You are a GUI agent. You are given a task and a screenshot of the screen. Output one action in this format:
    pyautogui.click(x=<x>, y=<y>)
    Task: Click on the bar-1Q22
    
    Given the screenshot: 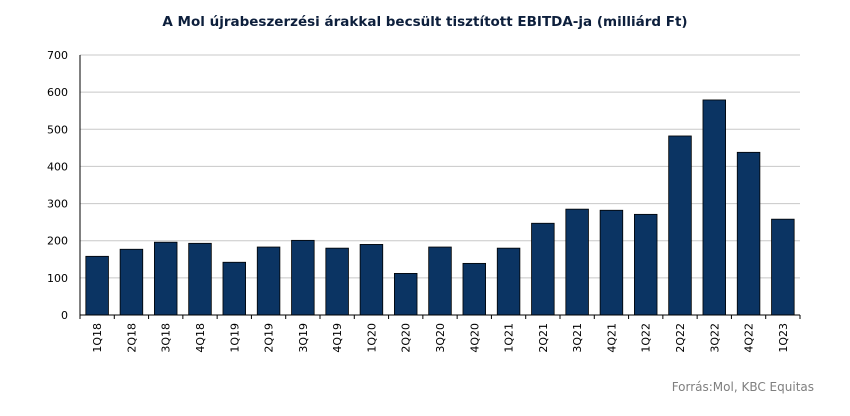 What is the action you would take?
    pyautogui.click(x=646, y=264)
    